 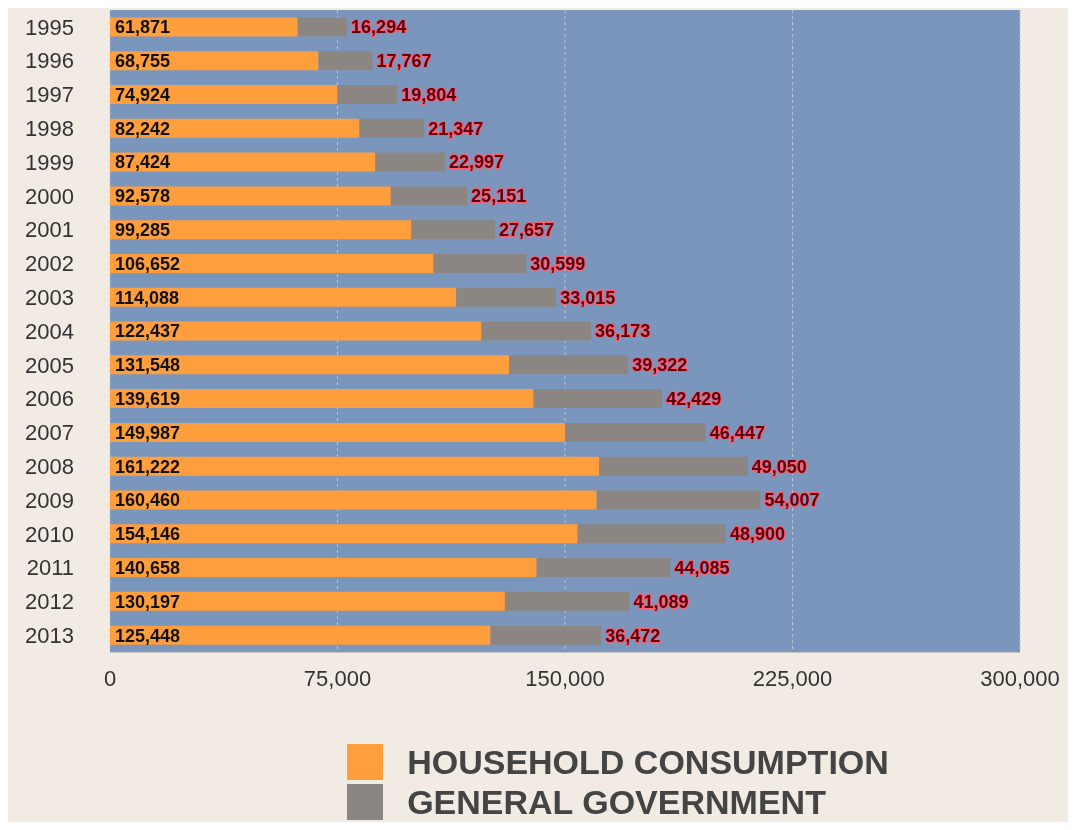 What do you see at coordinates (50, 568) in the screenshot?
I see `y-tick-label: 2011` at bounding box center [50, 568].